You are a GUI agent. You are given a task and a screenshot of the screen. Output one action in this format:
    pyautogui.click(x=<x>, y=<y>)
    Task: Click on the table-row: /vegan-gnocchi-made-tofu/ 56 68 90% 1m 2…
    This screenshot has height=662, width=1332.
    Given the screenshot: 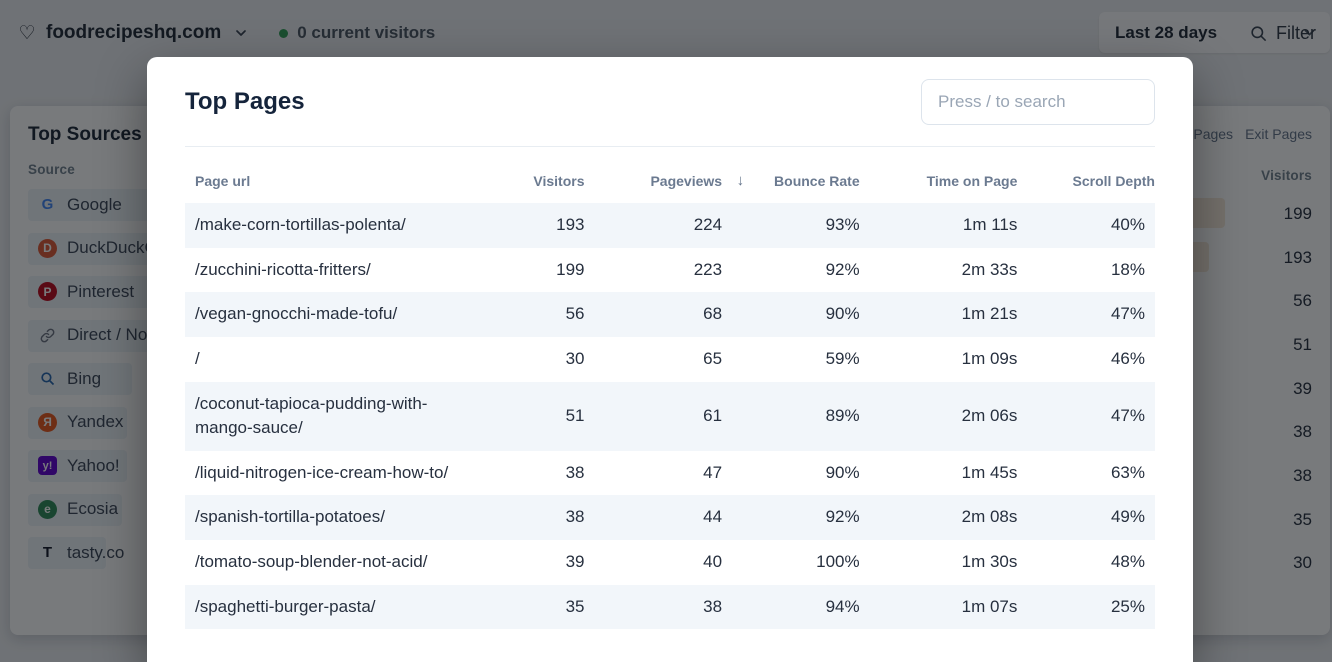 What is the action you would take?
    pyautogui.click(x=670, y=314)
    